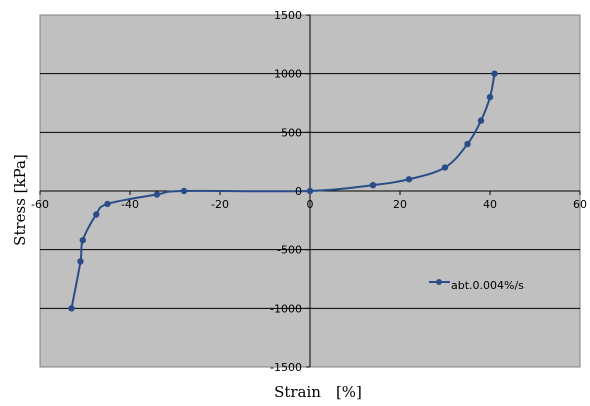 The width and height of the screenshot is (590, 406). Describe the element at coordinates (439, 282) in the screenshot. I see `legend-marker` at that location.